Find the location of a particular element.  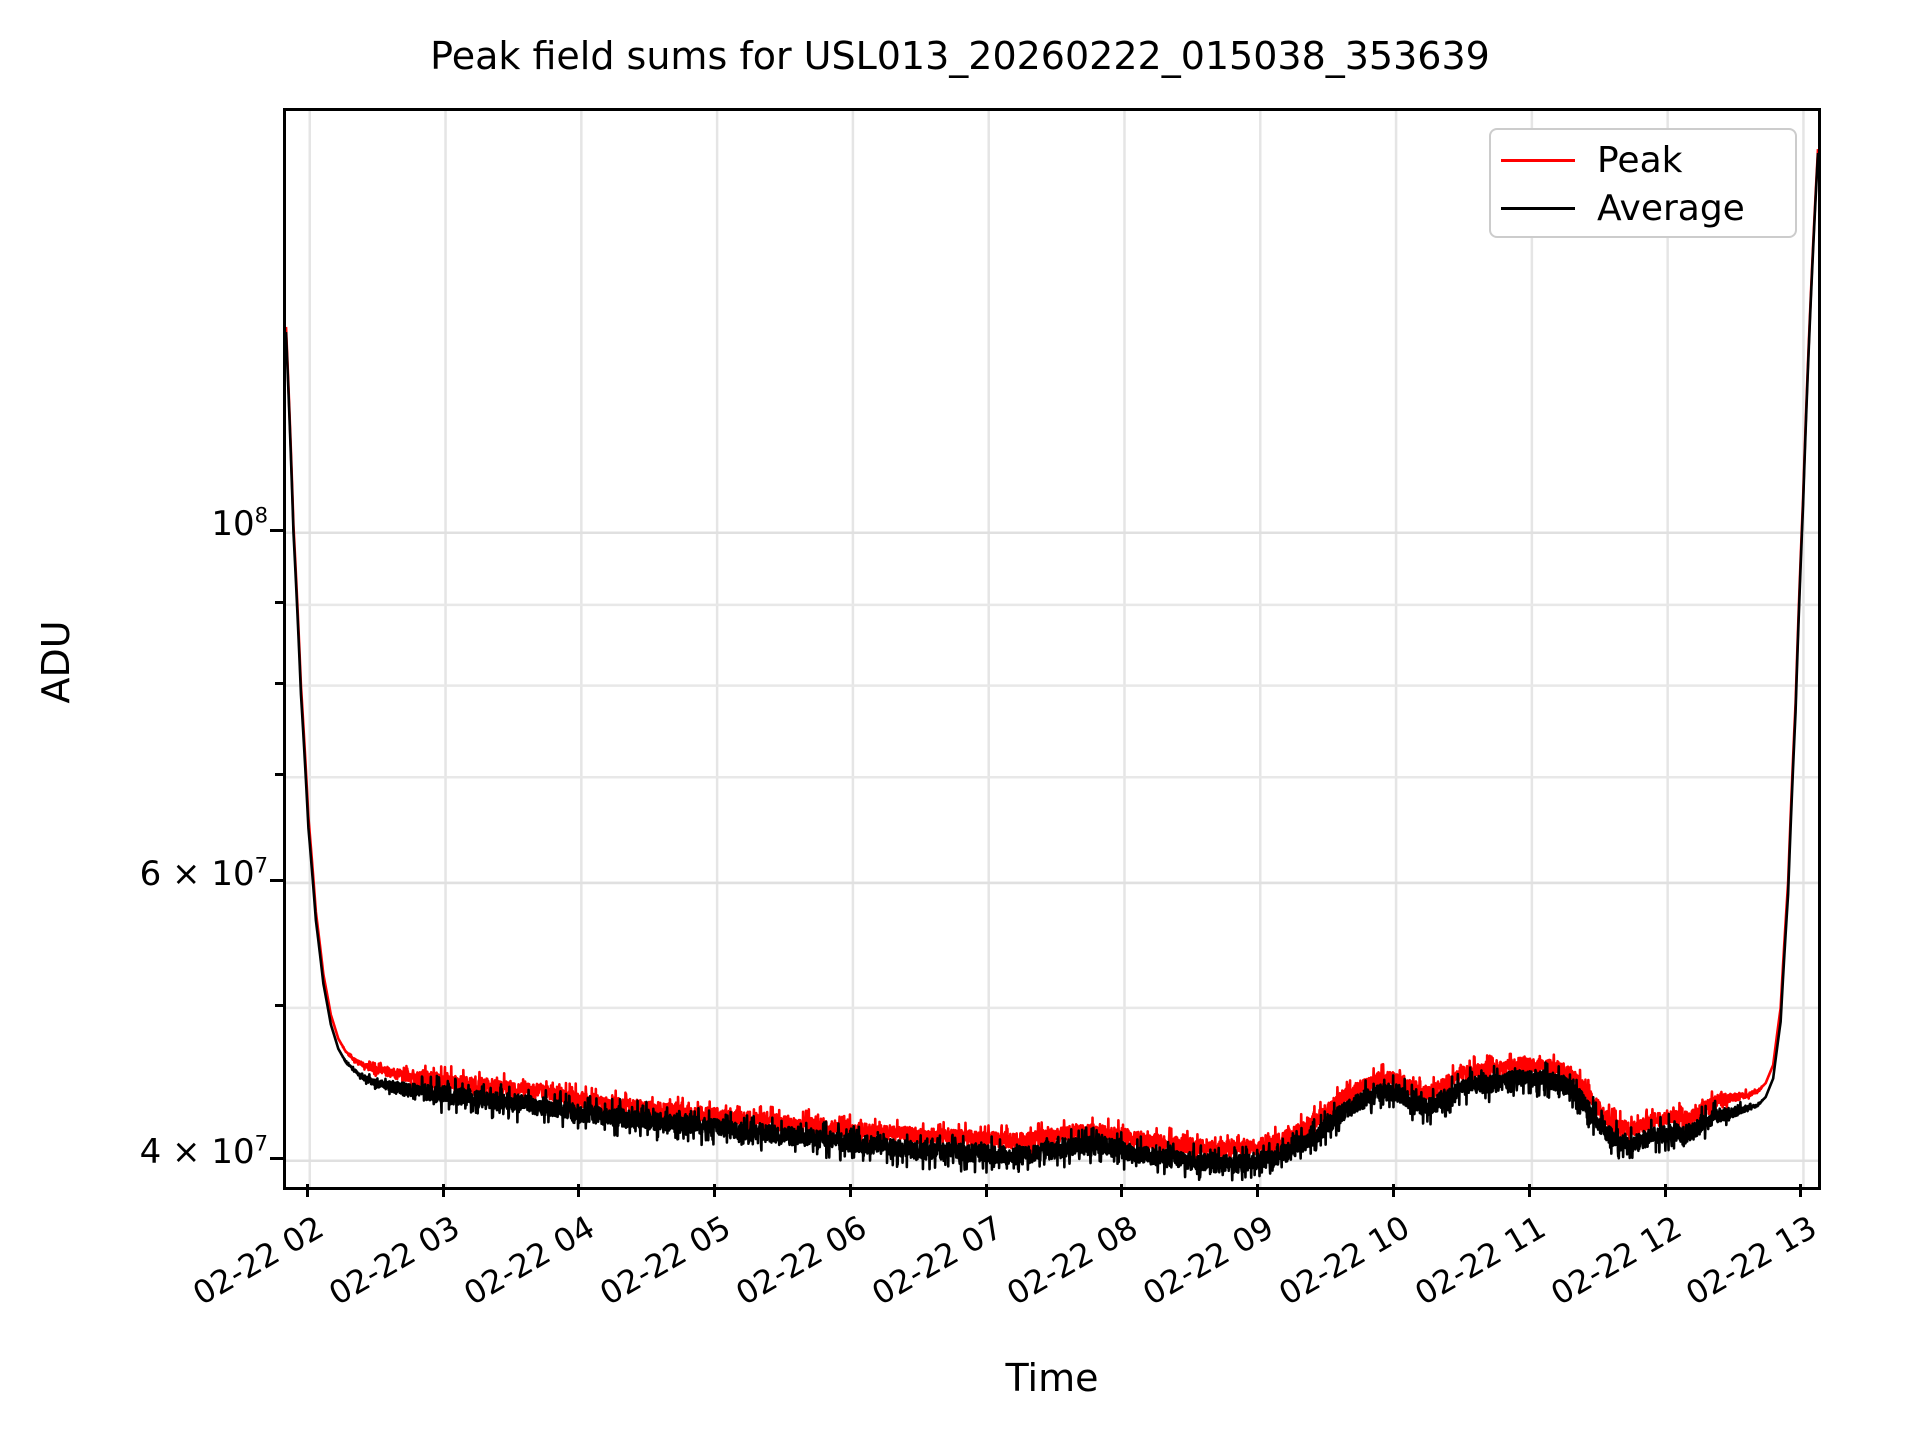

y-axis-label: ADU is located at coordinates (56, 662).